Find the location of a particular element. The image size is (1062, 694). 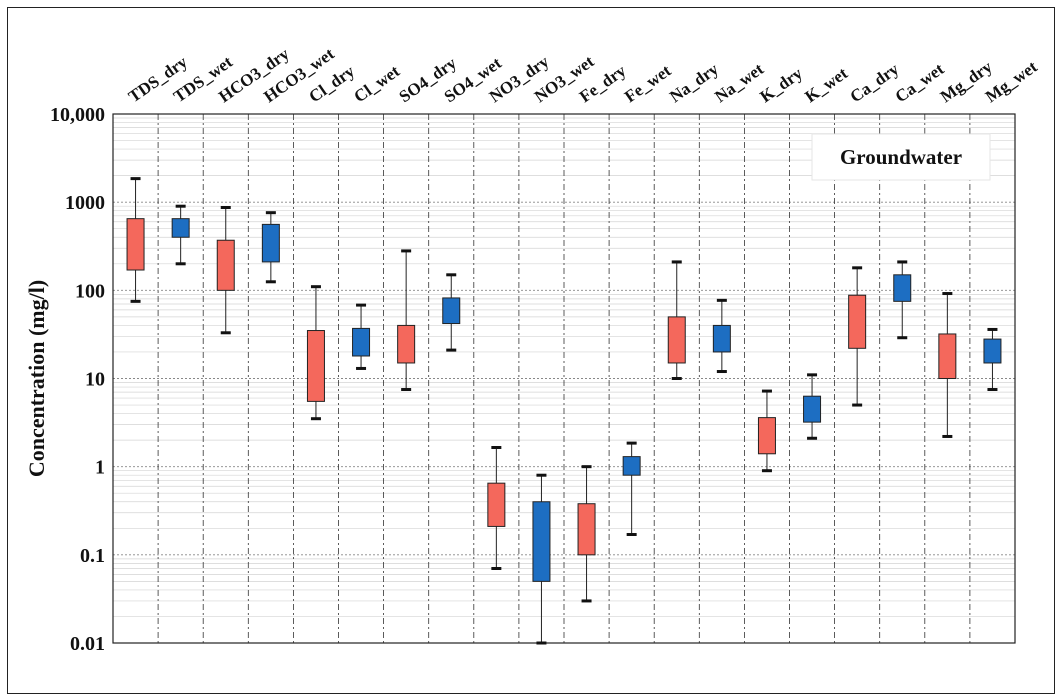

y-tick-label: 10,000 is located at coordinates (77, 115).